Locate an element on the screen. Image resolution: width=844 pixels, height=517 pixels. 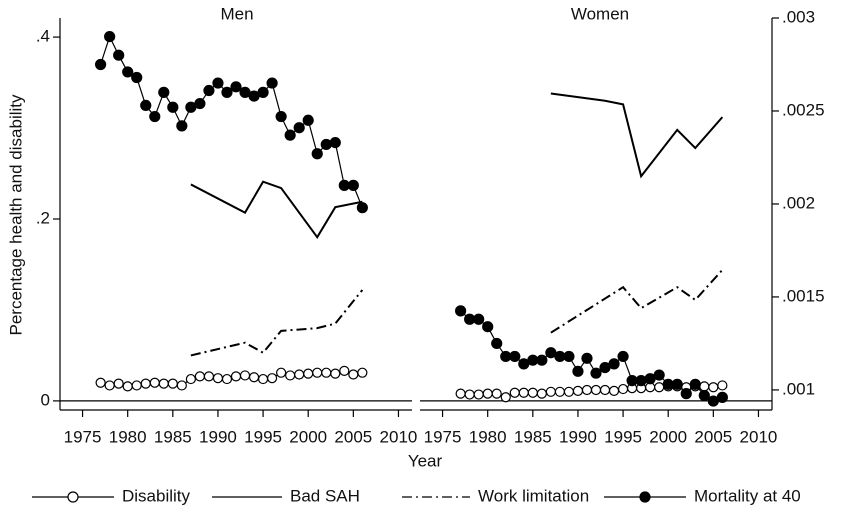
y2-tick-label: .0015 is located at coordinates (803, 295).